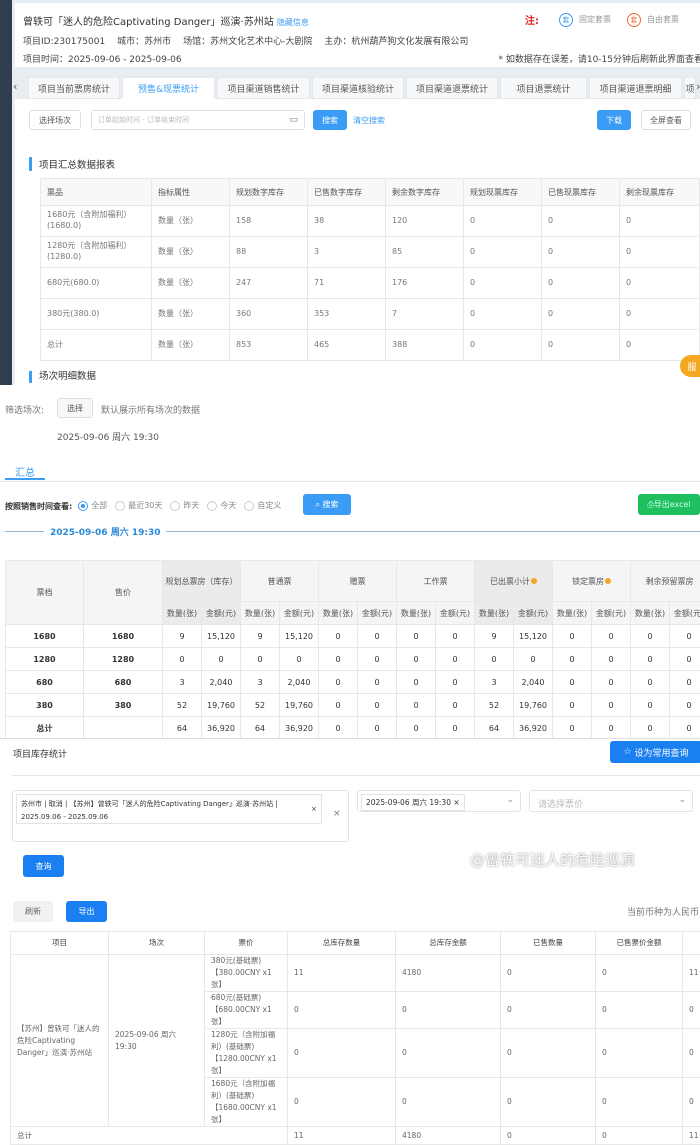  I want to click on summary-cell: 353, so click(347, 314).